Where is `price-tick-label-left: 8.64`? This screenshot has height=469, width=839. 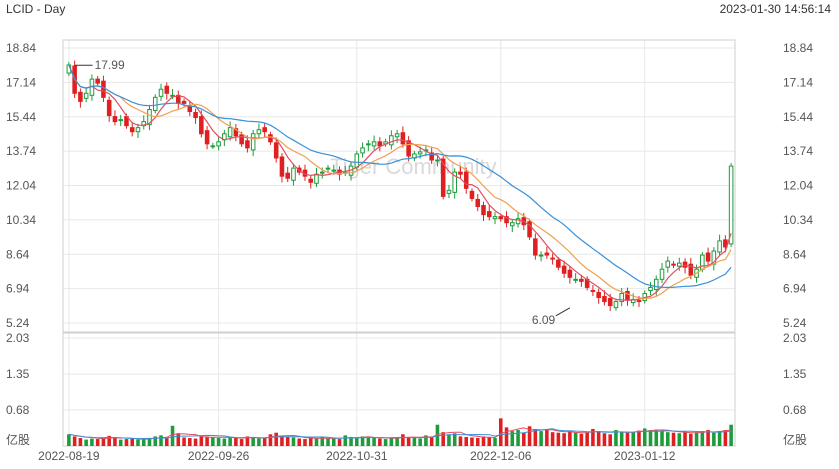
price-tick-label-left: 8.64 is located at coordinates (18, 254).